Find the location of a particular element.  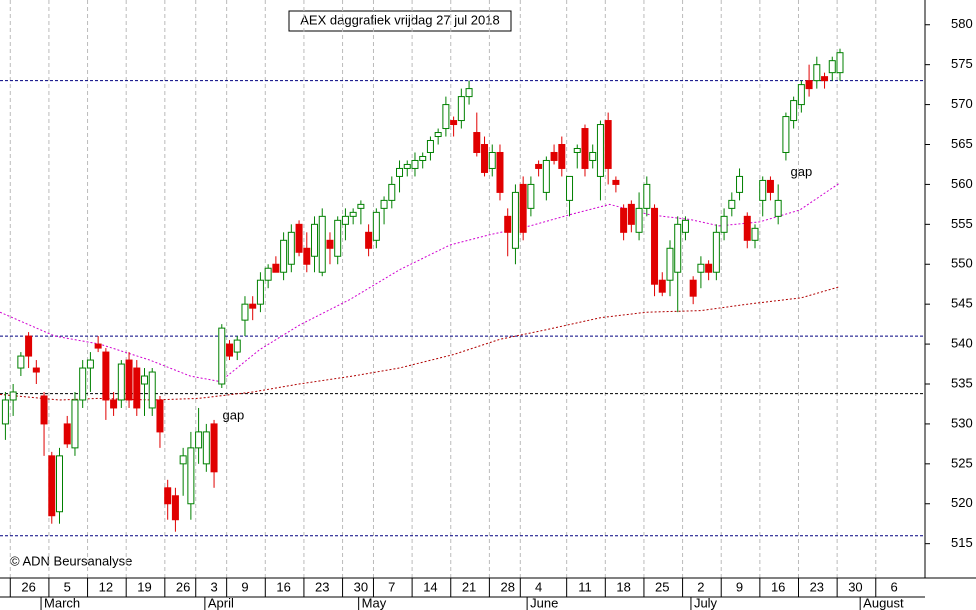

x-tick-label: 5 is located at coordinates (67, 586).